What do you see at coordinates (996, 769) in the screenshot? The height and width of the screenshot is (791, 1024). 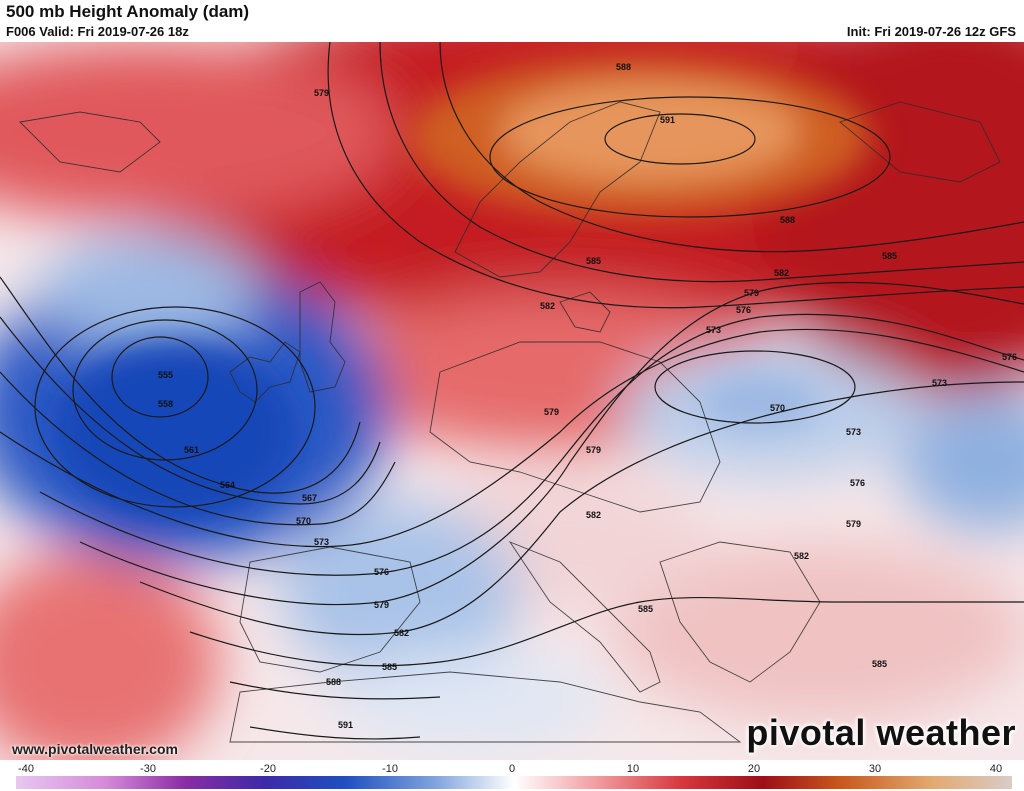 I see `colorbar-tick: 40` at bounding box center [996, 769].